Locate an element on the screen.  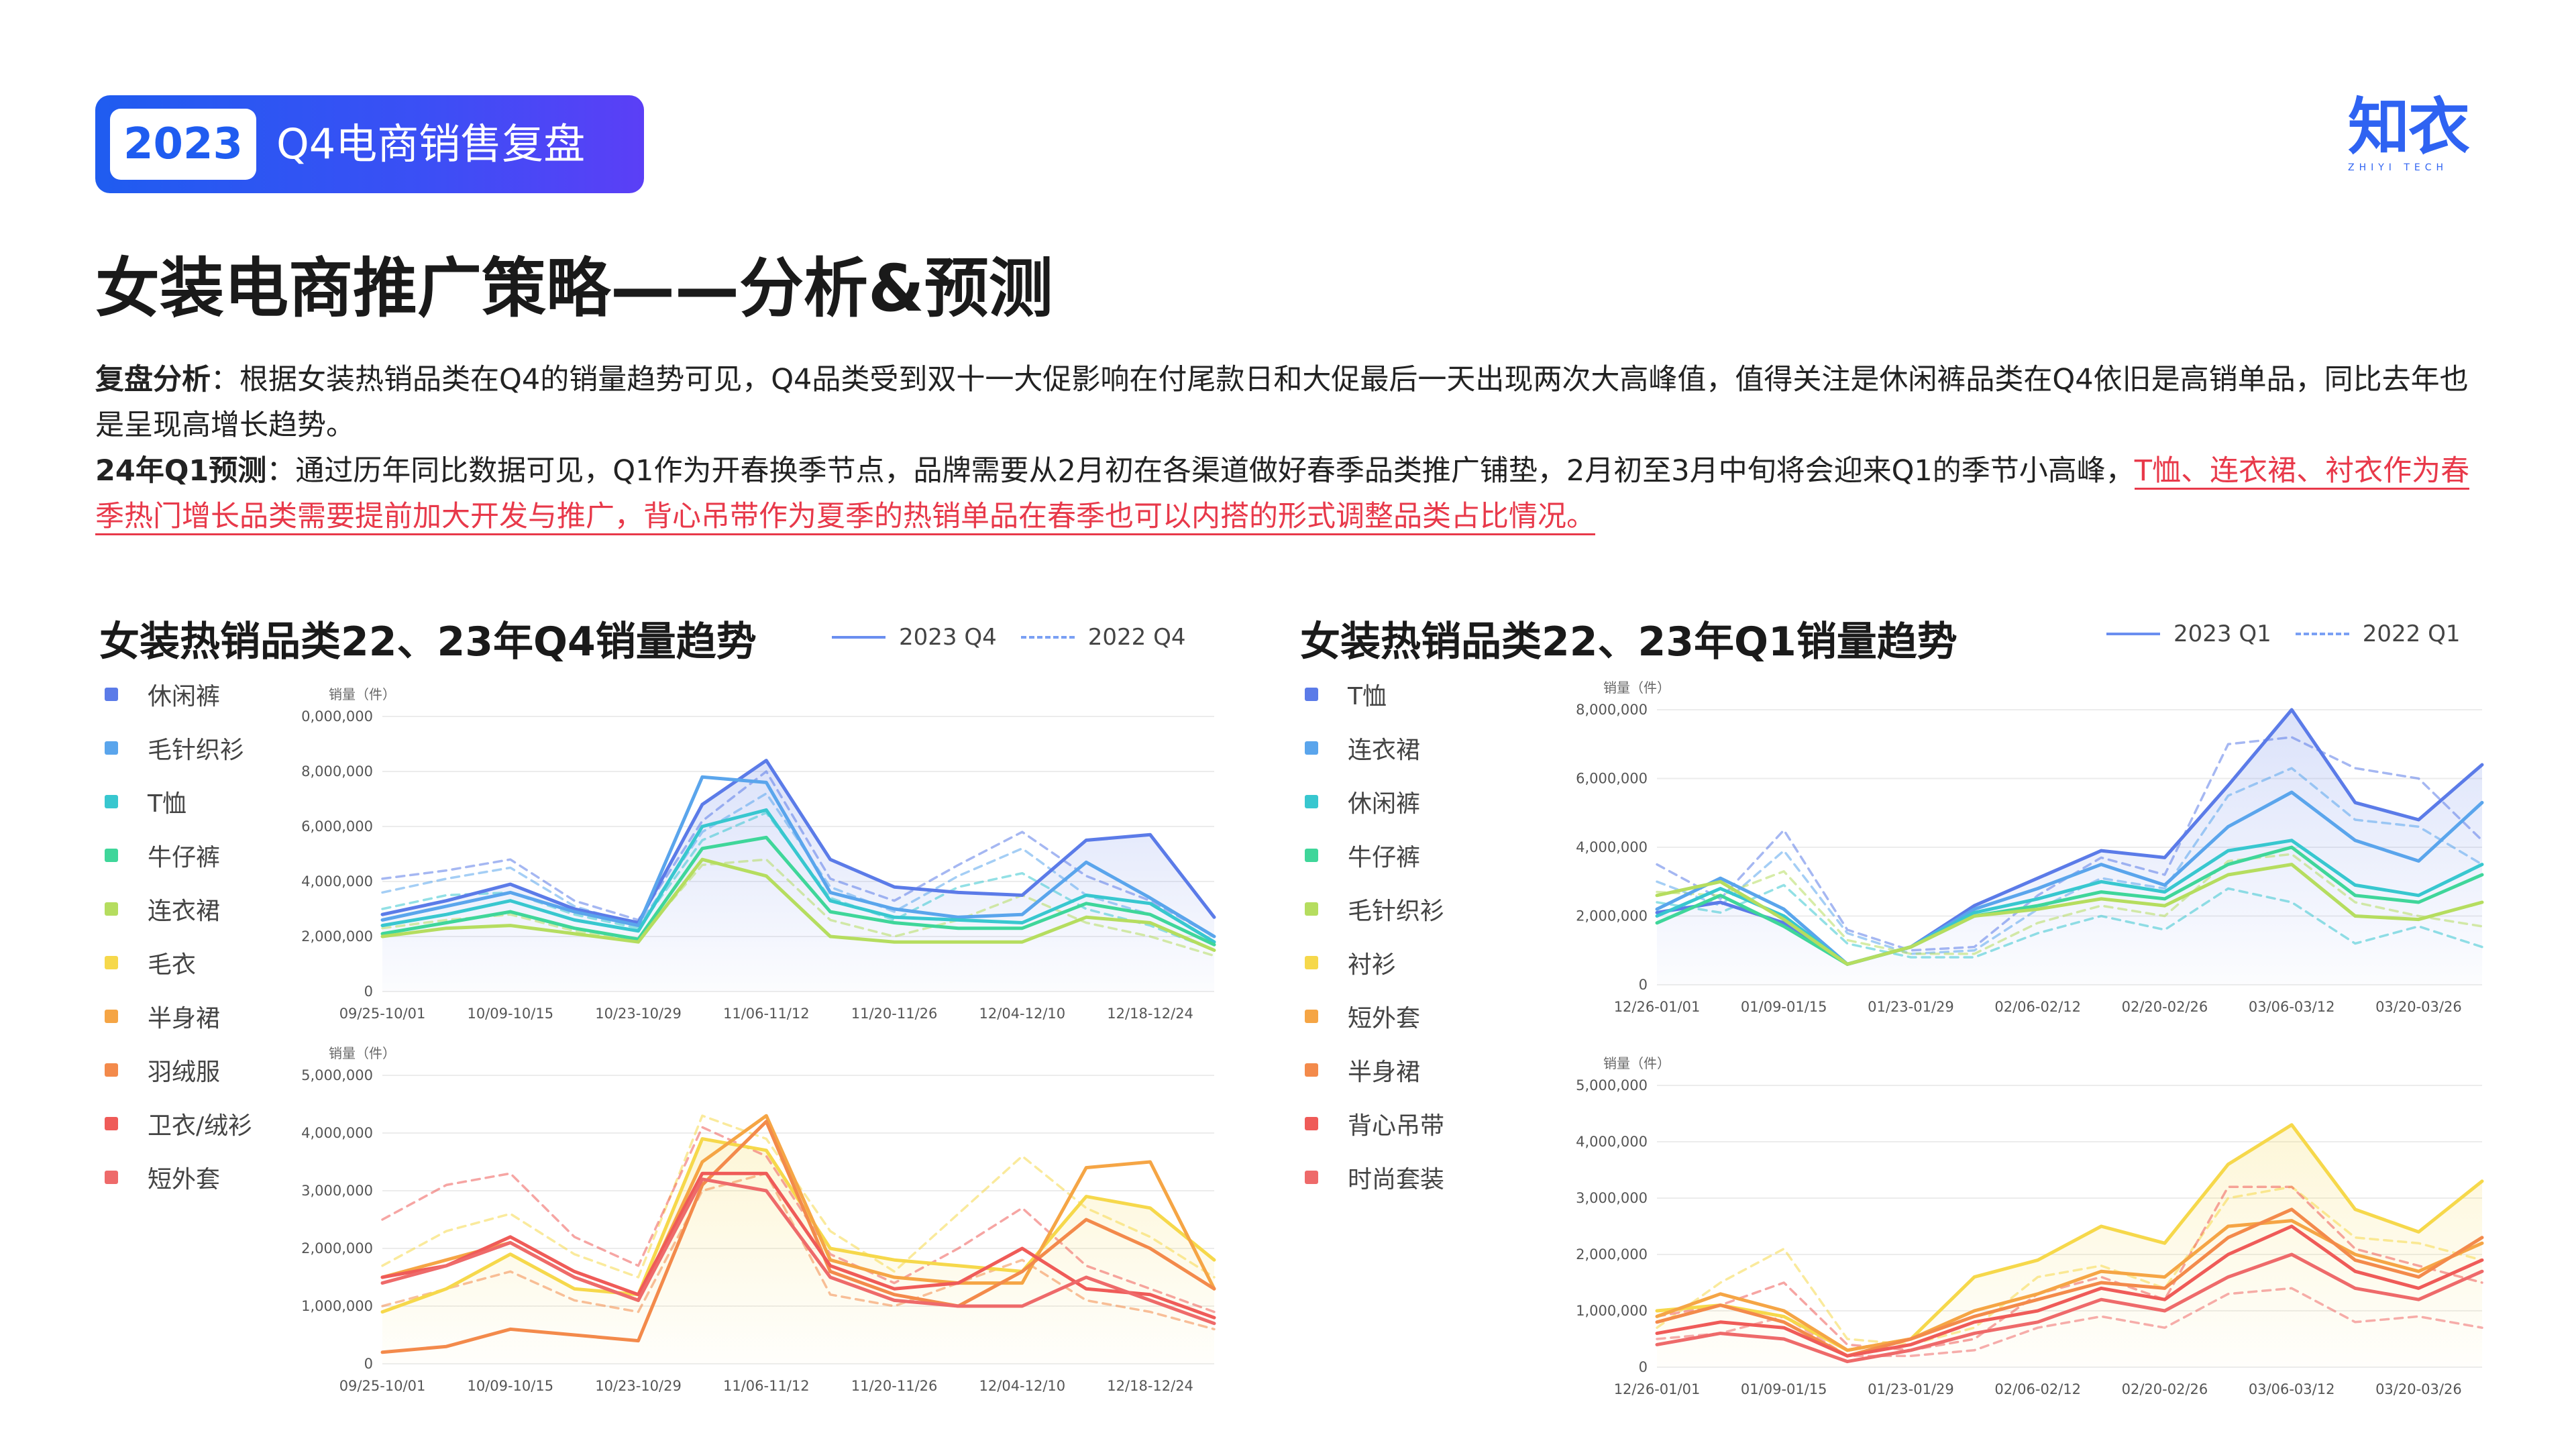
forecast-label: 24年Q1预测 is located at coordinates (181, 471).